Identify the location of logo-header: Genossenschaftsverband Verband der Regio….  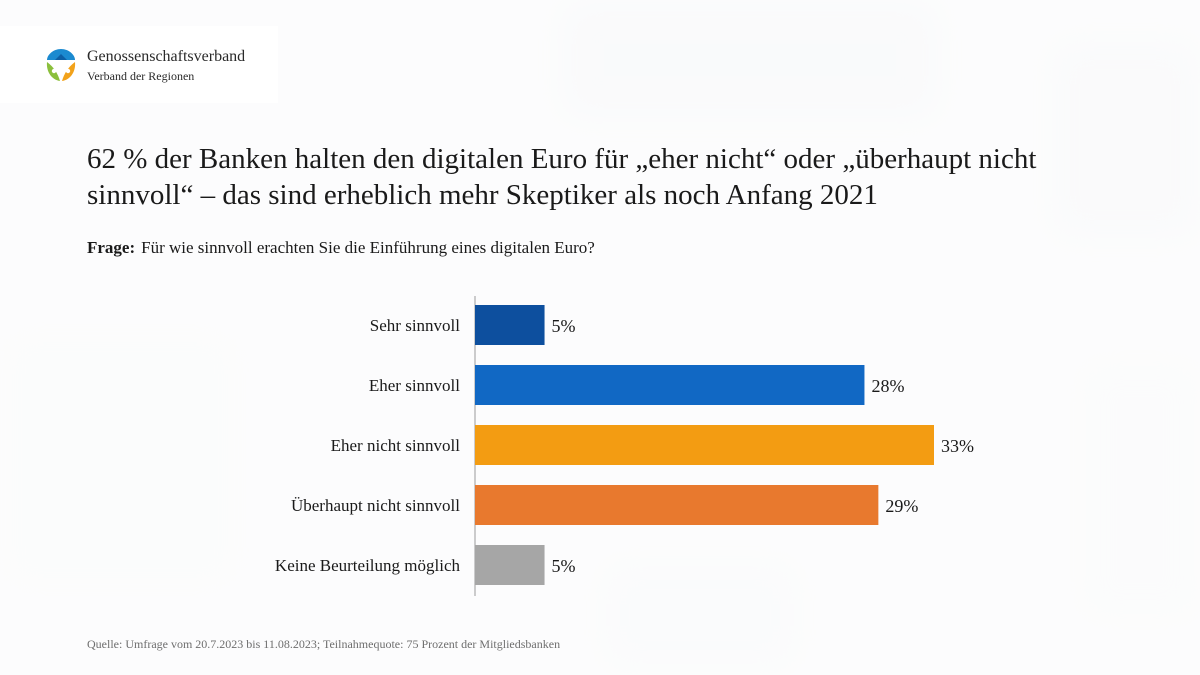
(139, 64).